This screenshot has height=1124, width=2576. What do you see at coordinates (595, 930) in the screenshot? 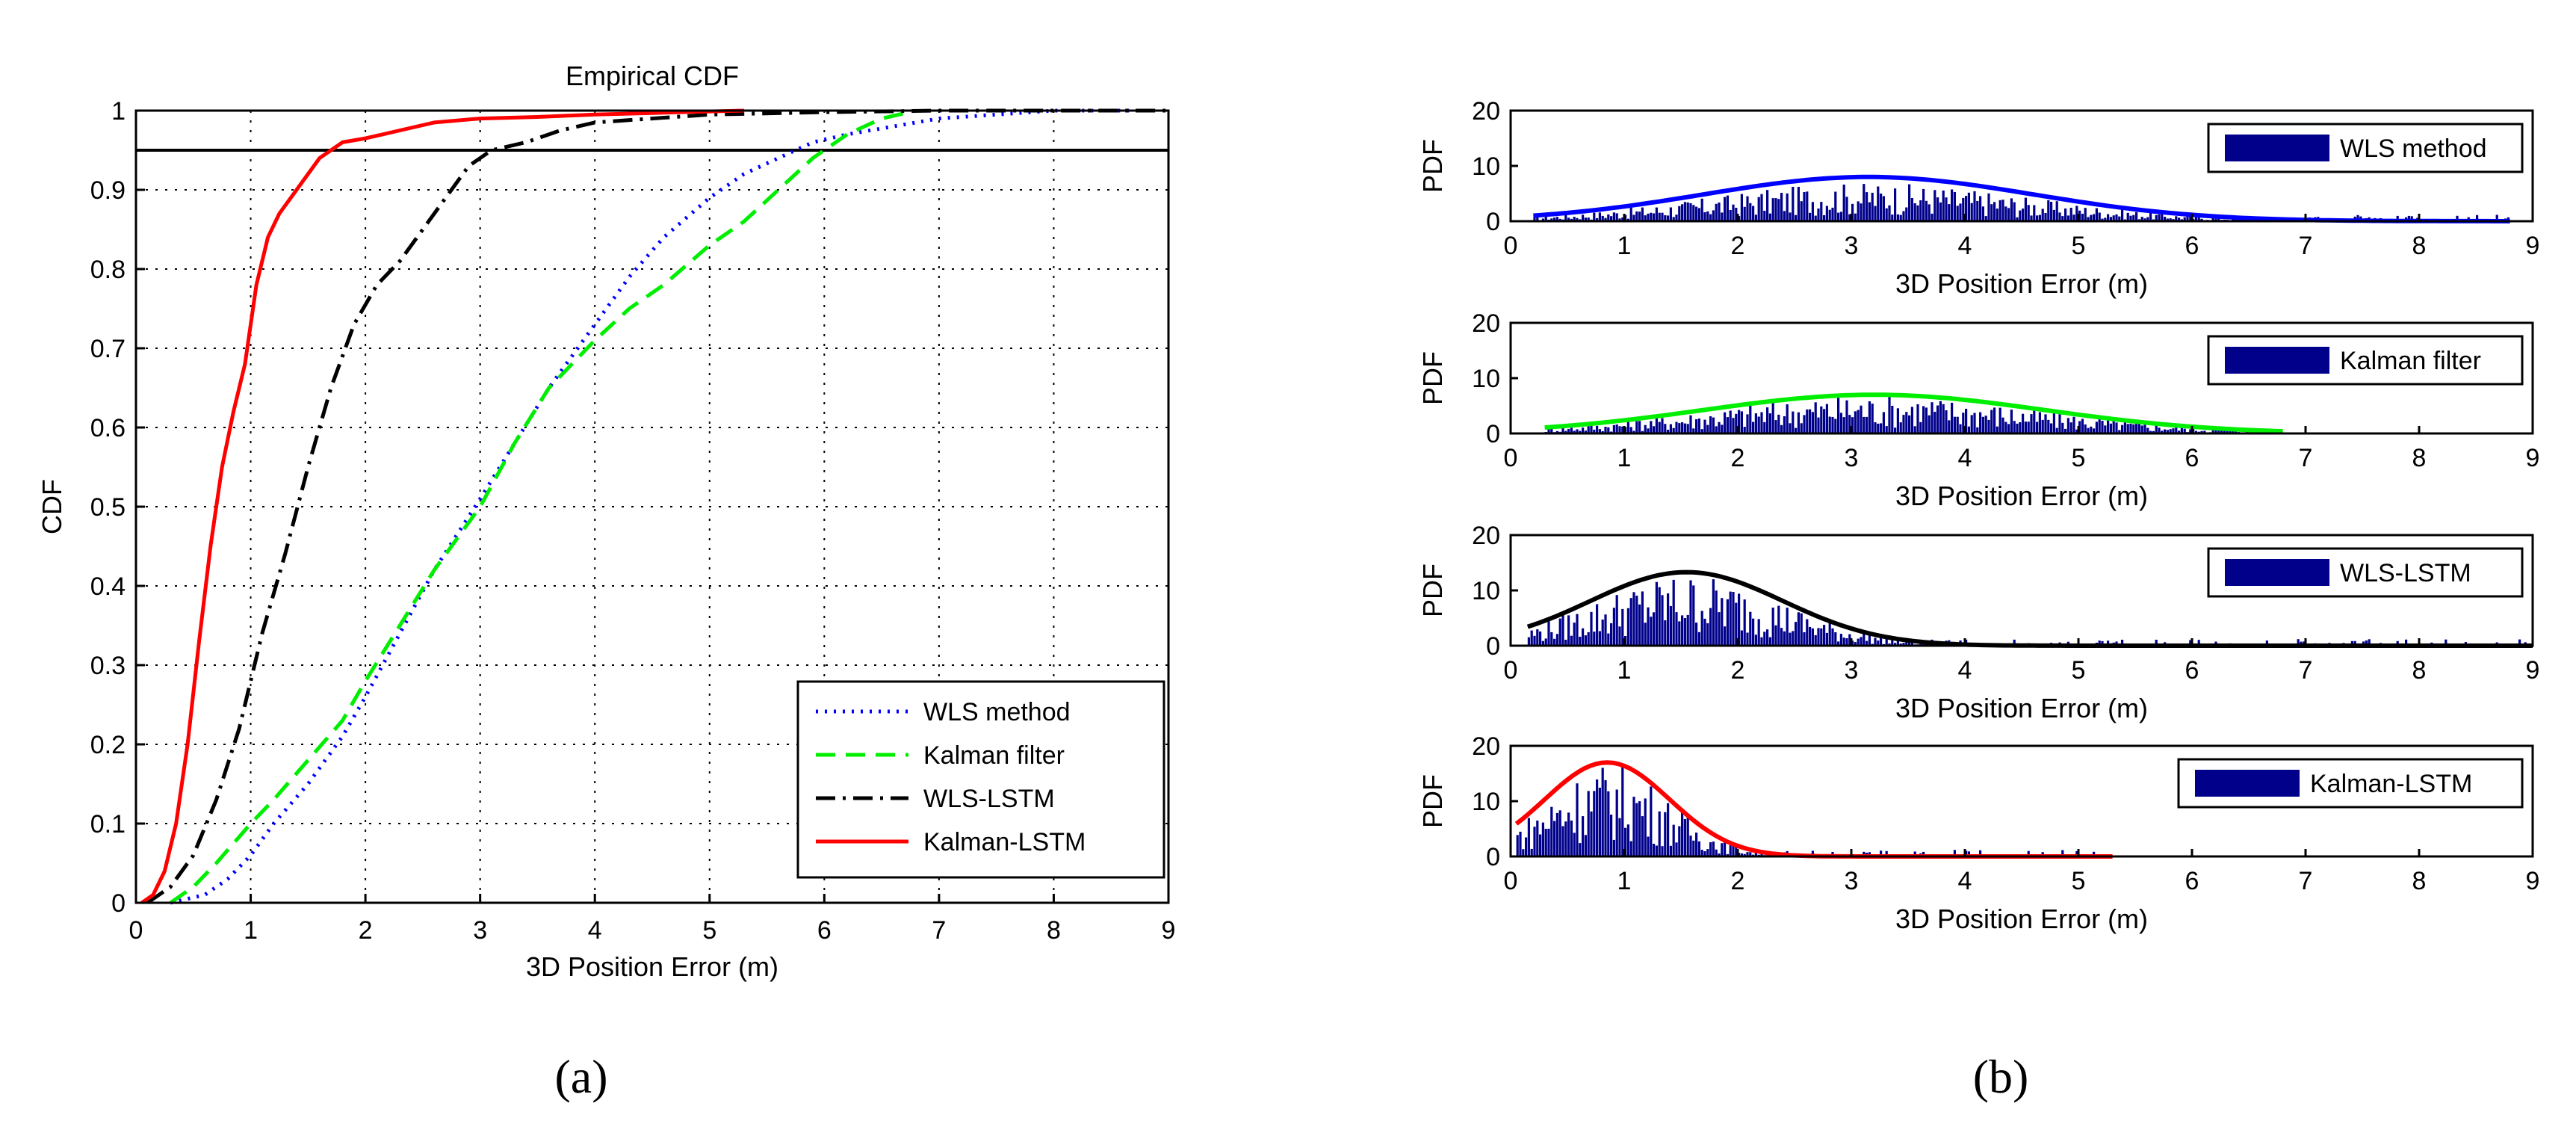
I see `cdf-x-tick-label: 4` at bounding box center [595, 930].